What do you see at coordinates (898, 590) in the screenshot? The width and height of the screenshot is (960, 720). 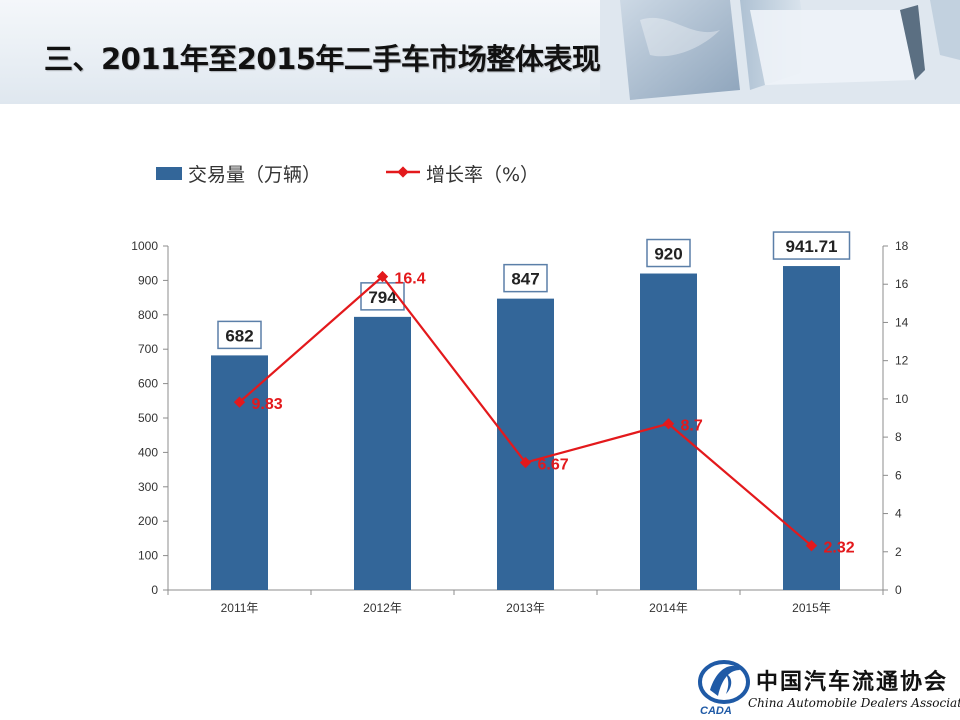 I see `y-tick-label-right: 0` at bounding box center [898, 590].